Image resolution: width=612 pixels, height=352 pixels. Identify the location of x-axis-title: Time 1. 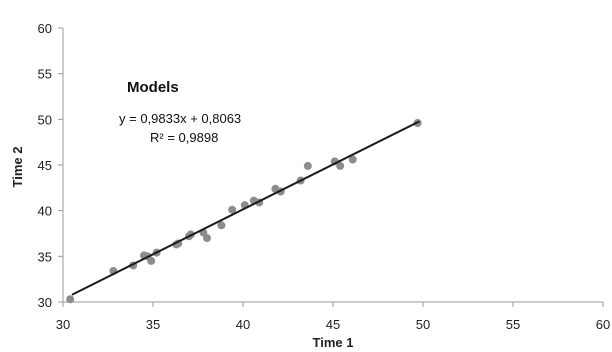
(333, 342).